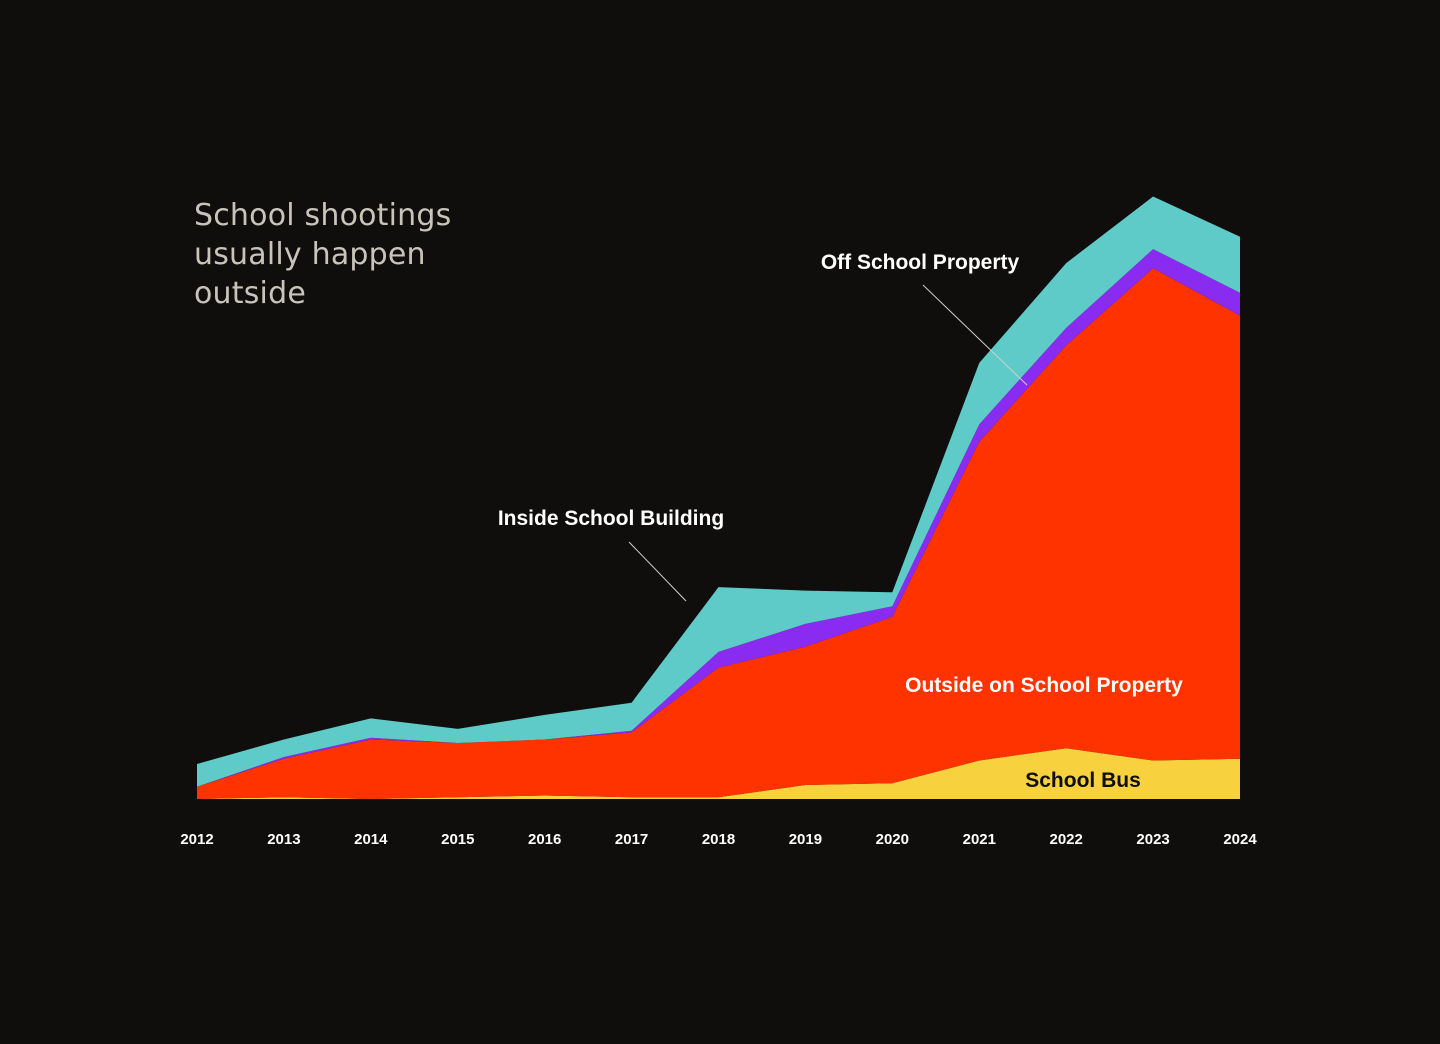 This screenshot has height=1044, width=1440. Describe the element at coordinates (1240, 839) in the screenshot. I see `x-tick-label: 2024` at that location.